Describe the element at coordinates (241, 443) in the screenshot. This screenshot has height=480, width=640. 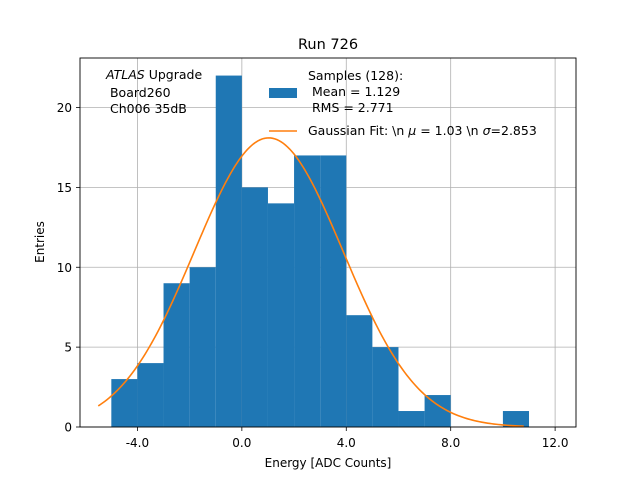
I see `x-tick-label: 0.0` at that location.